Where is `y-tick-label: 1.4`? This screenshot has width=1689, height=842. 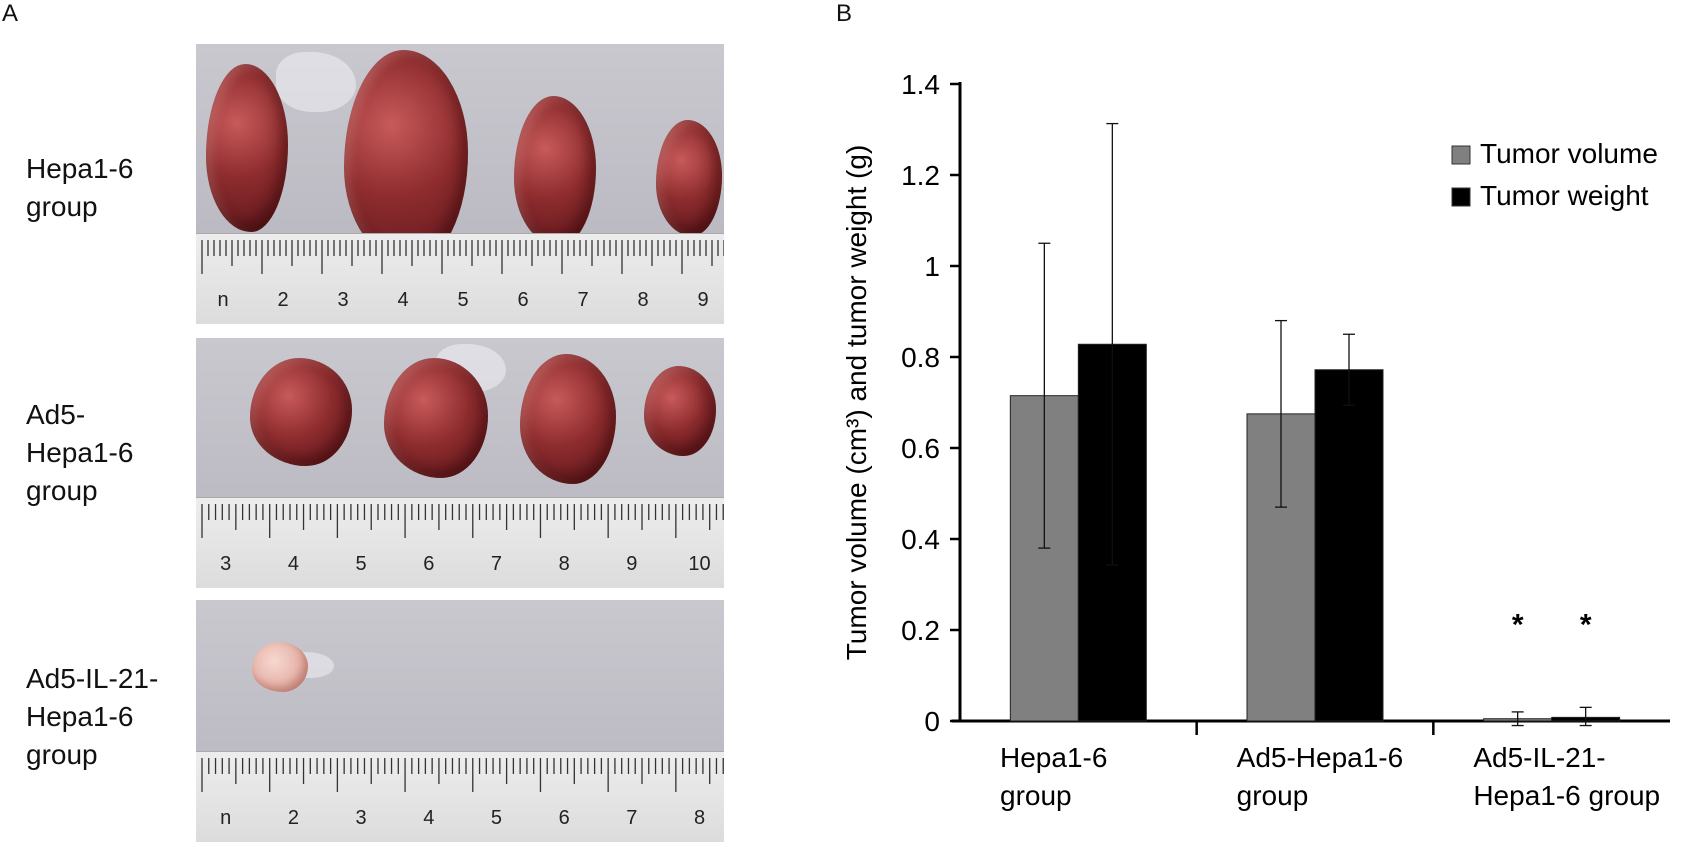
y-tick-label: 1.4 is located at coordinates (920, 84).